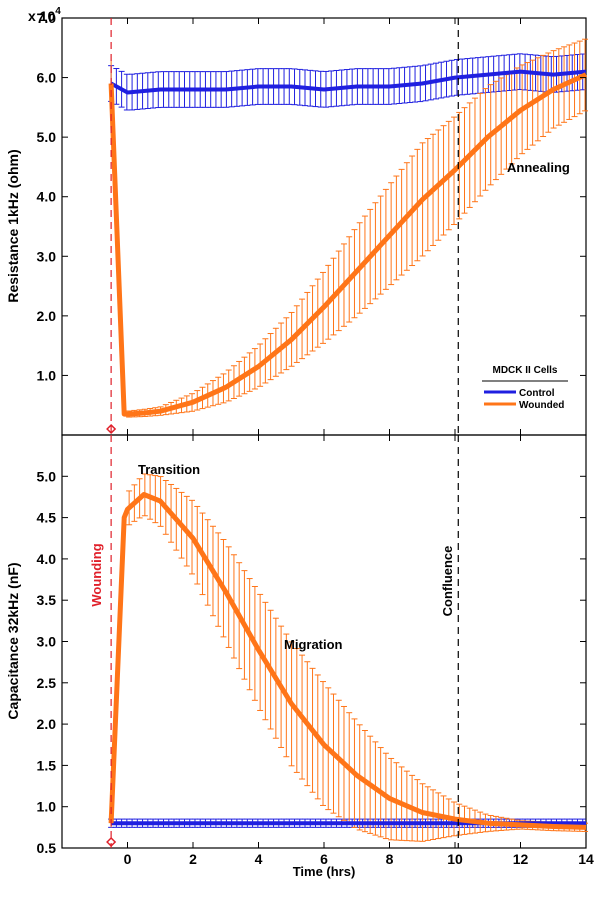  I want to click on bottom-y-tick-label: 5.0, so click(47, 476).